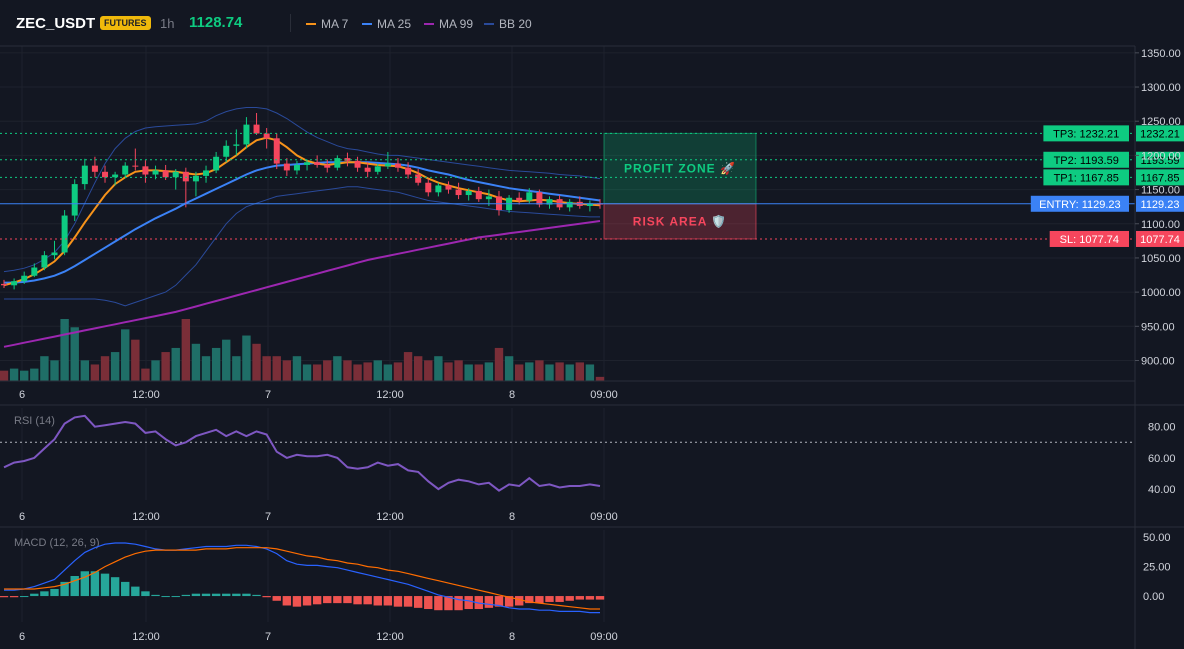  What do you see at coordinates (302, 350) in the screenshot?
I see `volume-bars` at bounding box center [302, 350].